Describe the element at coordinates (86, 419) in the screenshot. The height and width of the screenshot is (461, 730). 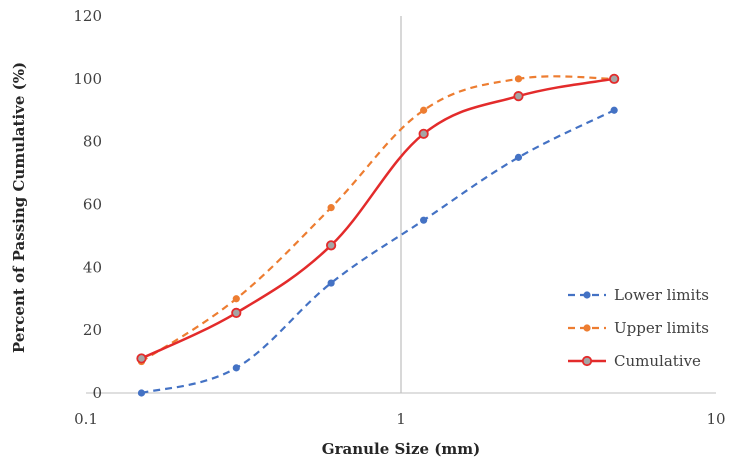
I see `x-tick-label: 0.1` at that location.